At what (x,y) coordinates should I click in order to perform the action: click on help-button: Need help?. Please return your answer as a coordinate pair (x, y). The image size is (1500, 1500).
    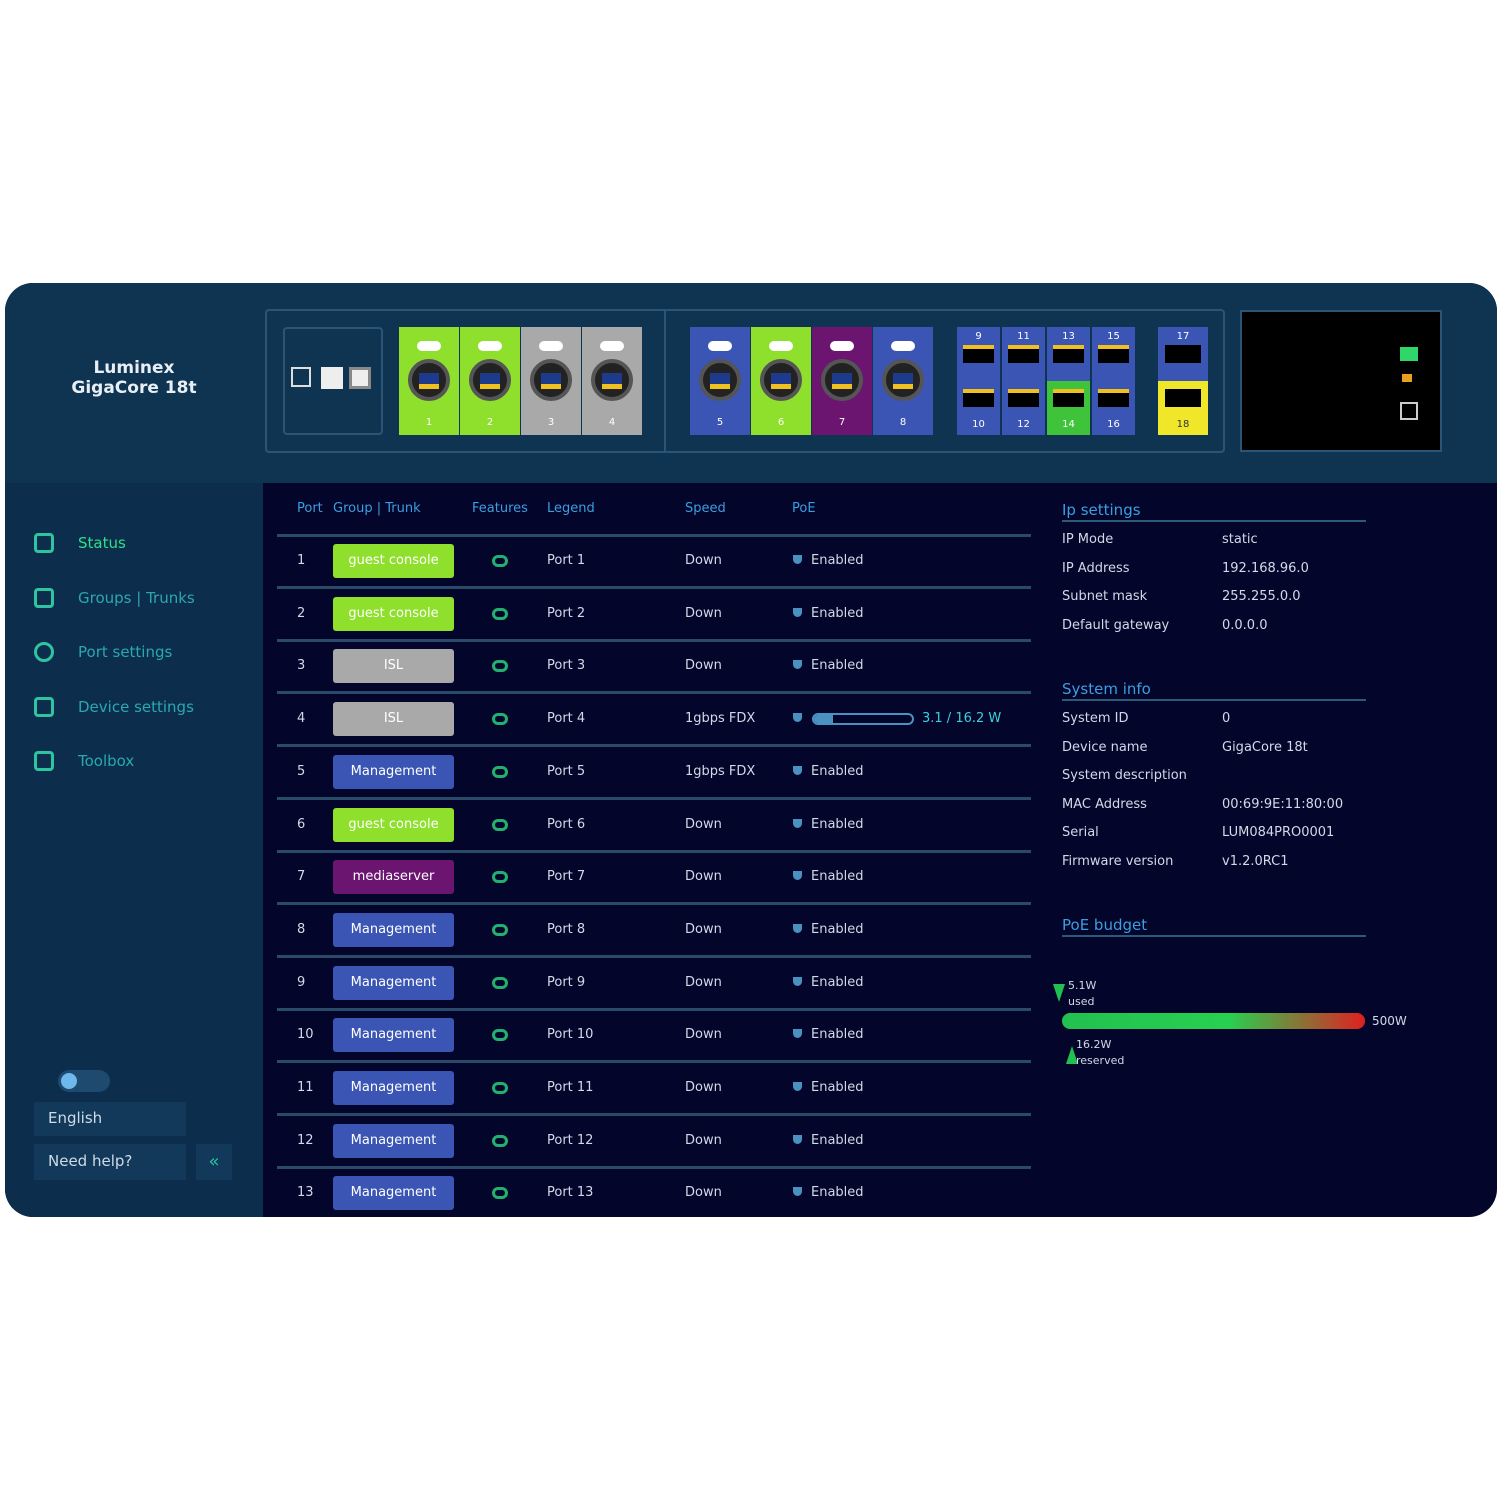
    Looking at the image, I should click on (110, 1162).